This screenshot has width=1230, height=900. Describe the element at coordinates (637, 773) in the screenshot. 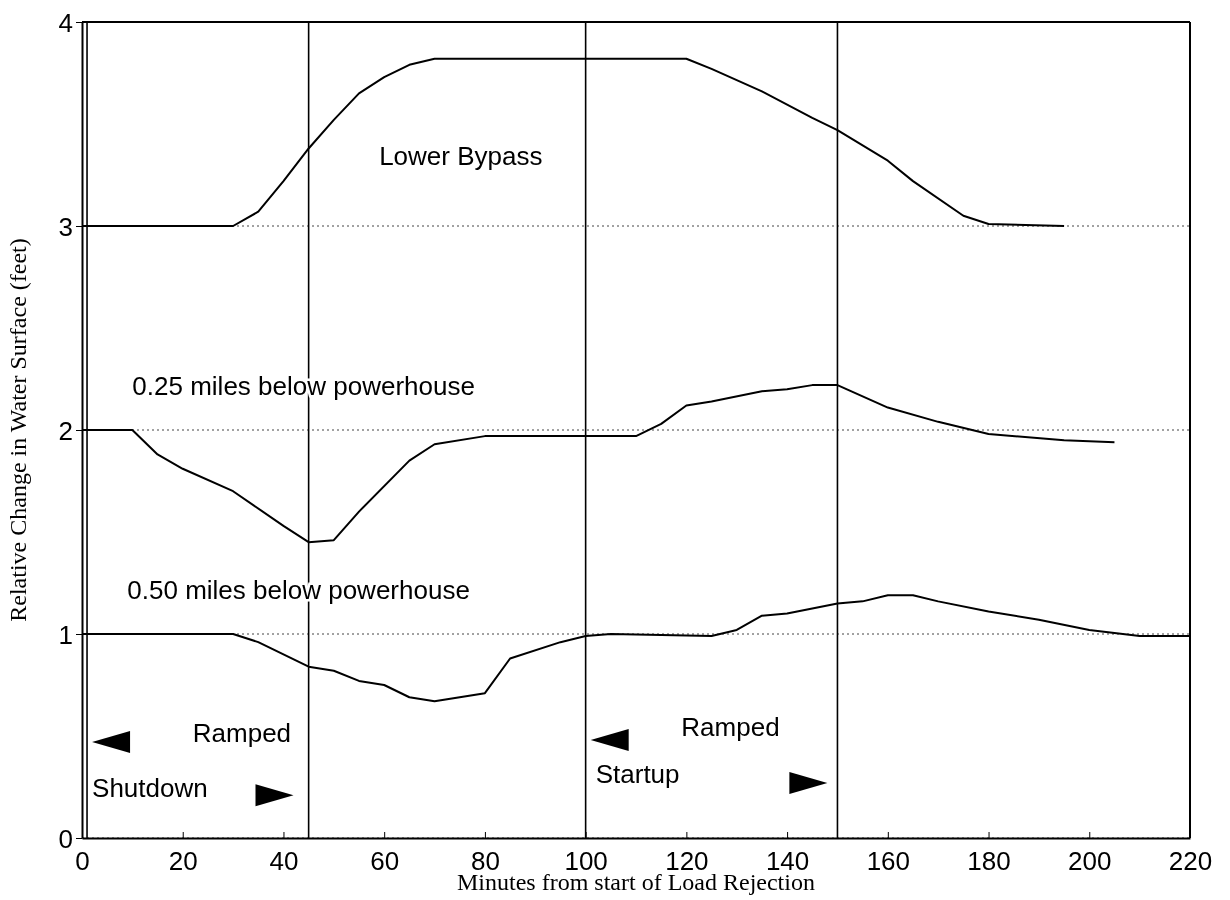

I see `annotation: Startup` at that location.